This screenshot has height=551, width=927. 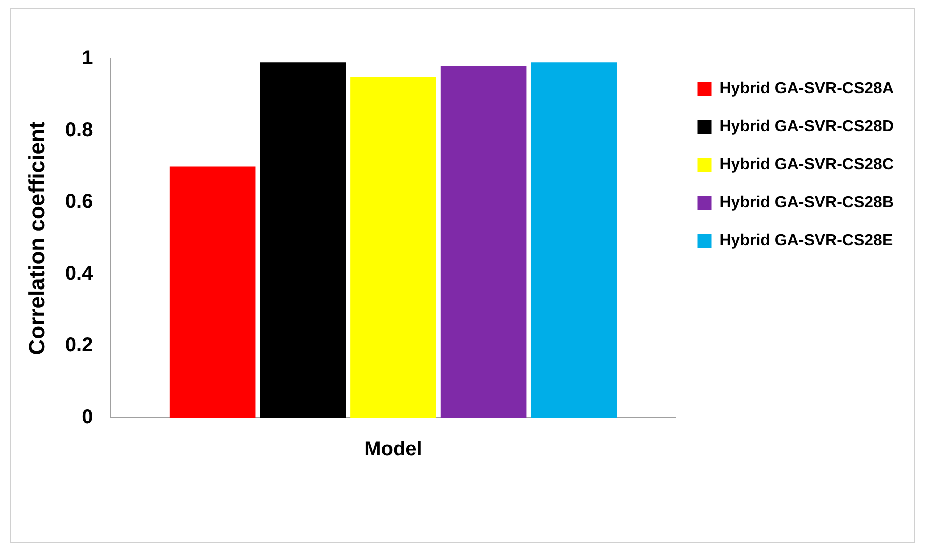 What do you see at coordinates (807, 127) in the screenshot?
I see `legend-label: Hybrid GA-SVR-CS28D` at bounding box center [807, 127].